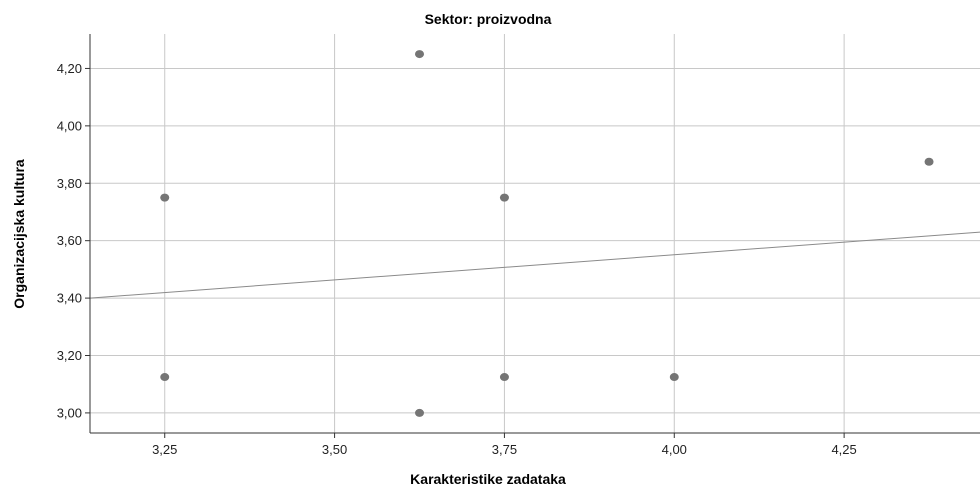 This screenshot has height=490, width=980. Describe the element at coordinates (69, 412) in the screenshot. I see `y-tick-label: 3,00` at that location.